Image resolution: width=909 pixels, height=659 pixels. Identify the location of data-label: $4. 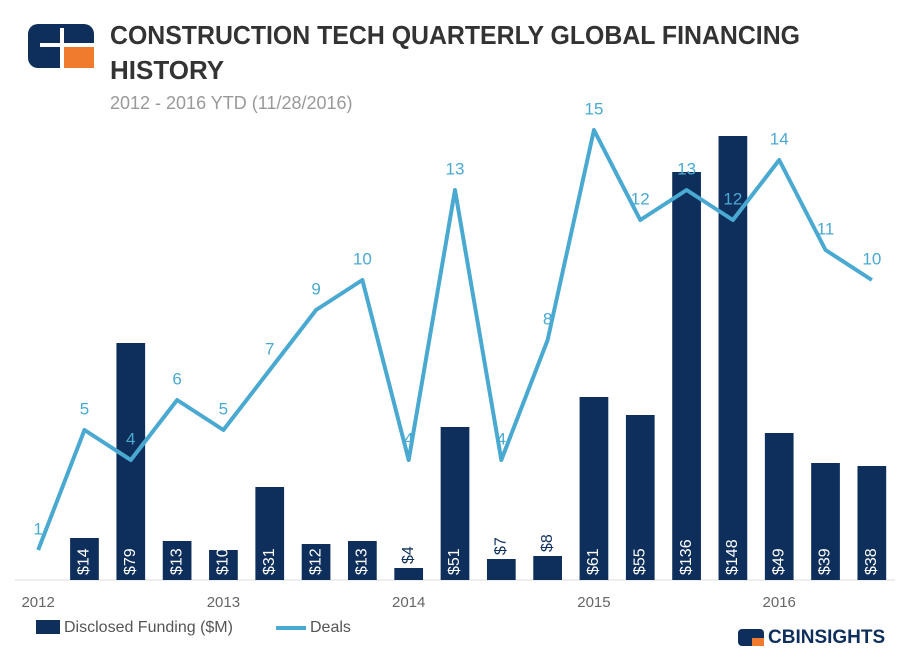
(408, 555).